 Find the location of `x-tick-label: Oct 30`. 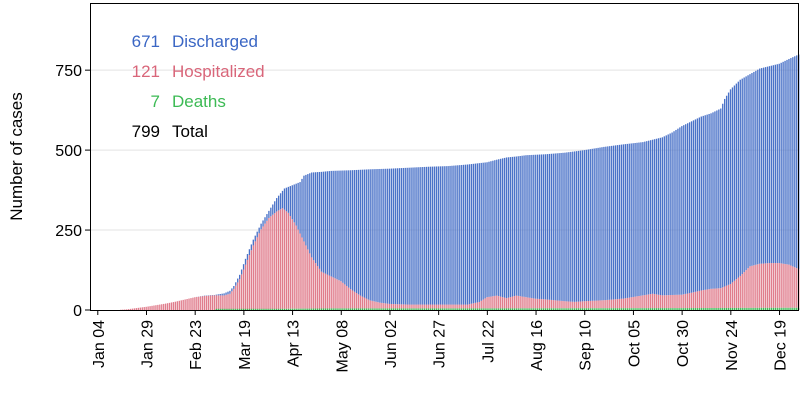

x-tick-label: Oct 30 is located at coordinates (683, 343).